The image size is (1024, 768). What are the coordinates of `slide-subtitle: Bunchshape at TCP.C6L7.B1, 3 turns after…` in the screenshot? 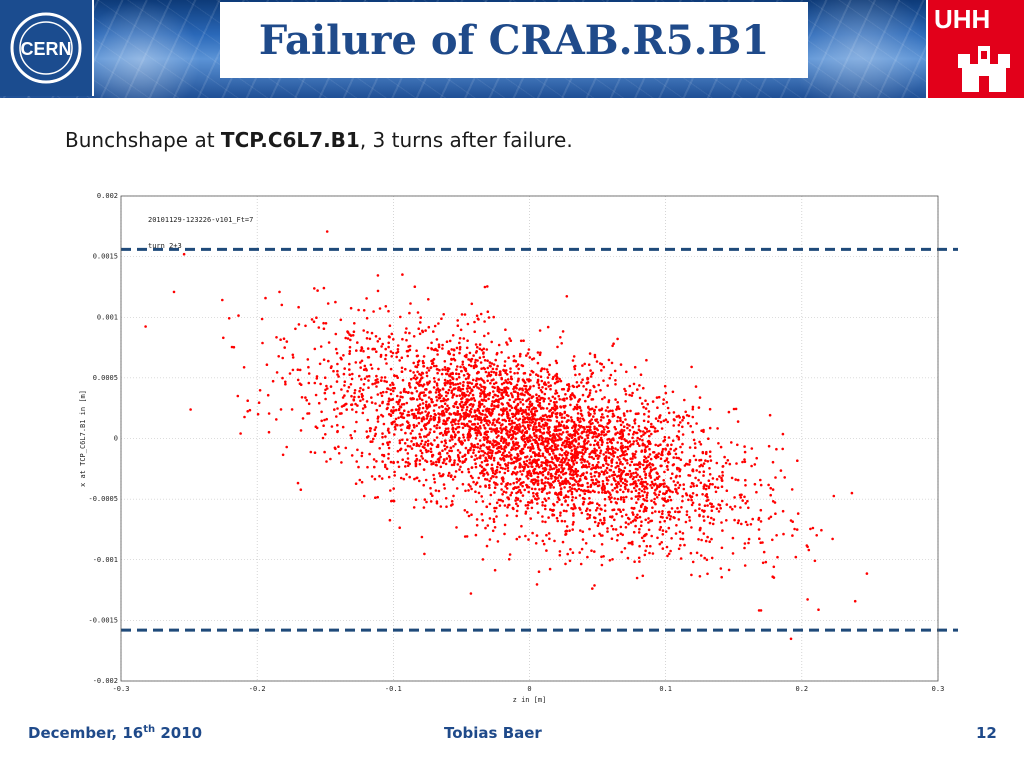 It's located at (319, 140).